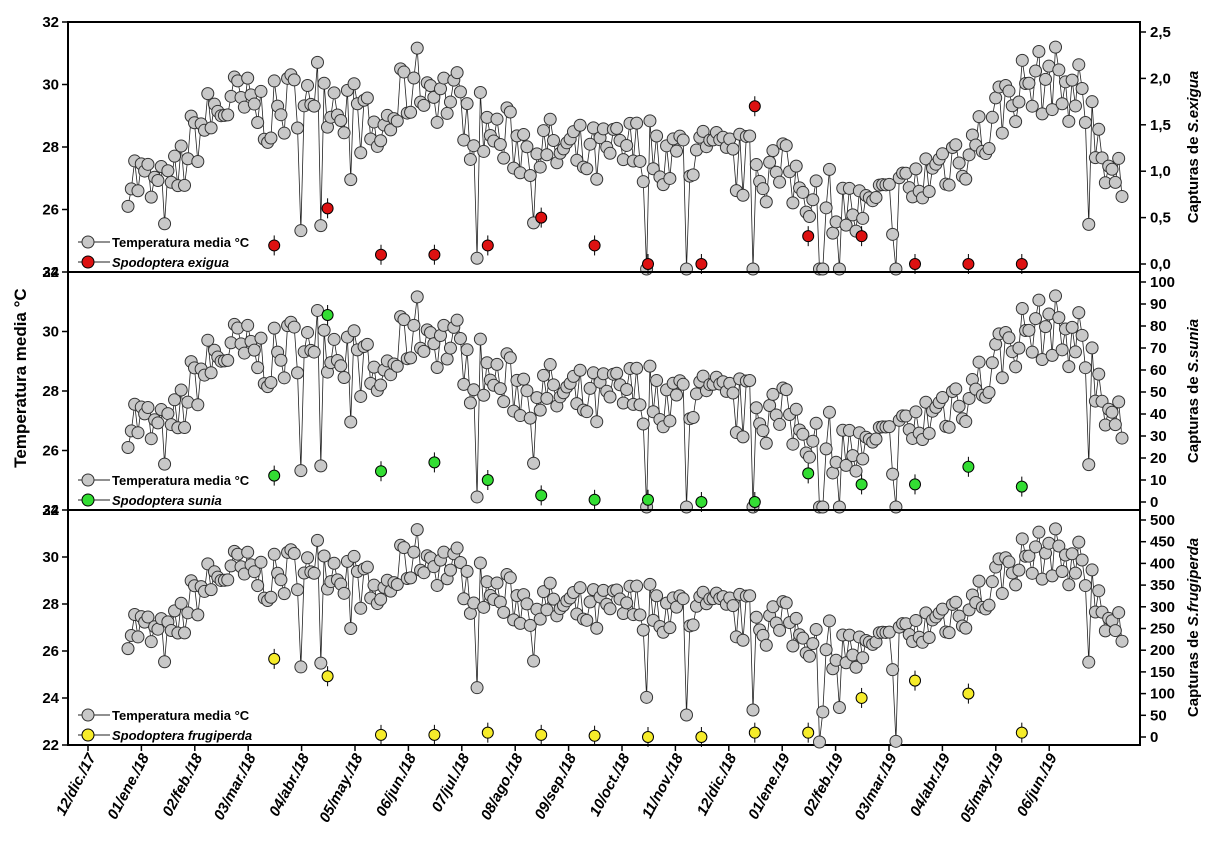  What do you see at coordinates (1160, 125) in the screenshot?
I see `right-tick-label: 1,5` at bounding box center [1160, 125].